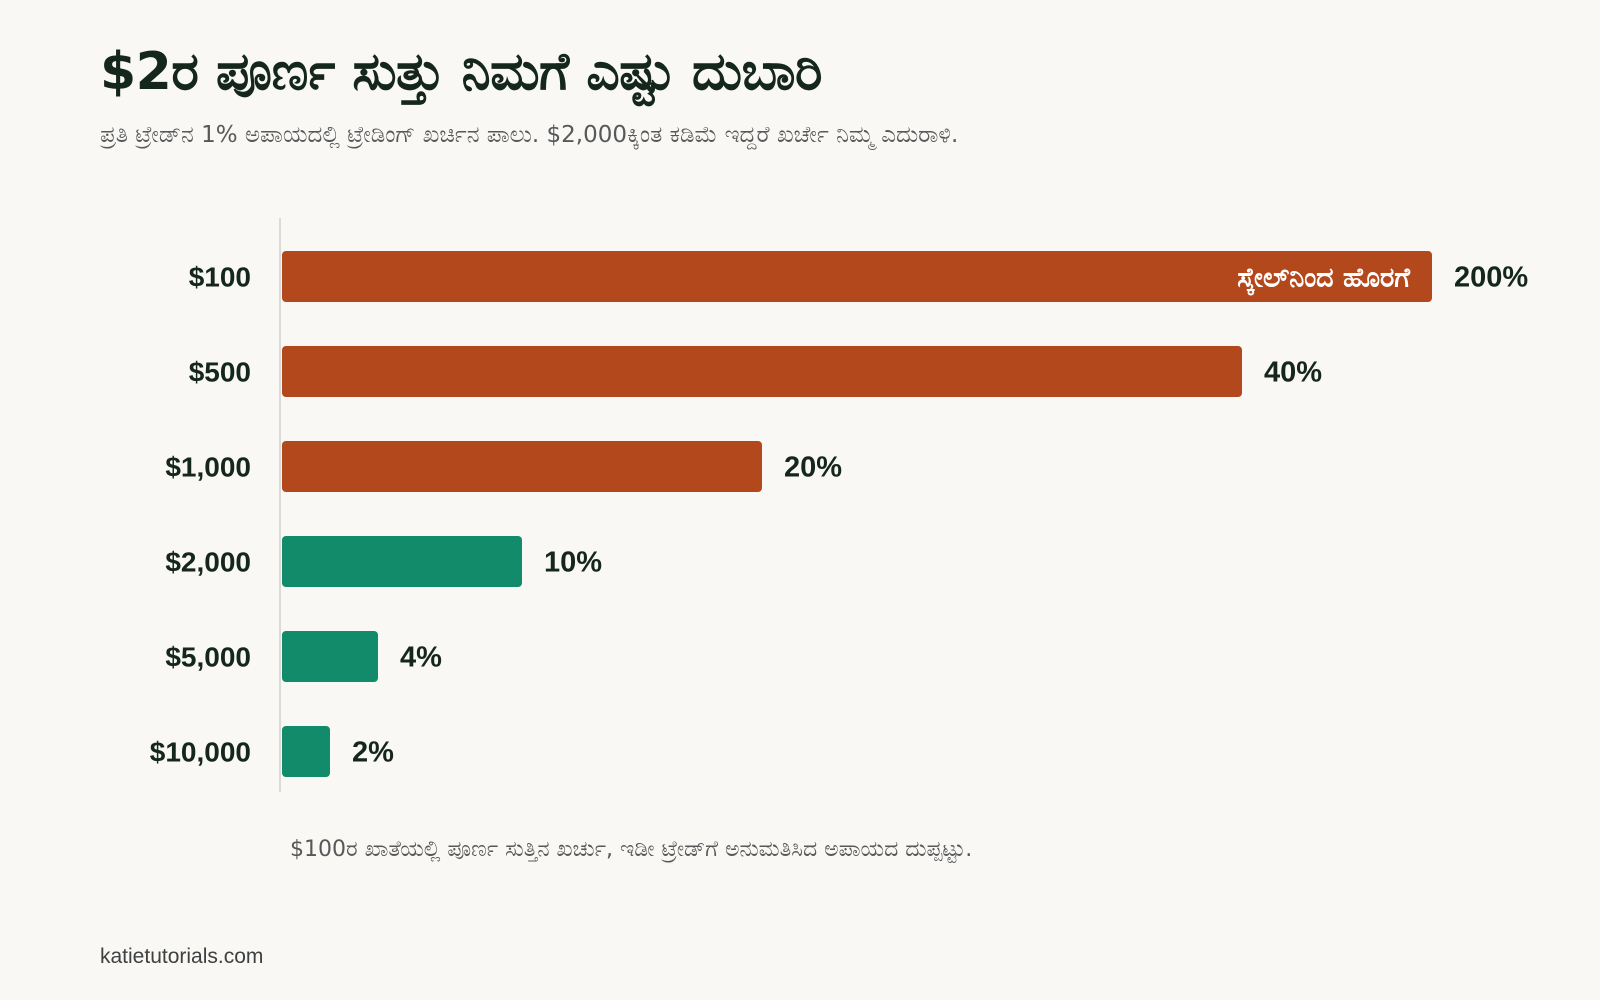 This screenshot has width=1600, height=1000. What do you see at coordinates (1324, 280) in the screenshot?
I see `off-scale-label: ಸ್ಕೇಲ್‌ನಿಂದ ಹೊರಗೆ` at bounding box center [1324, 280].